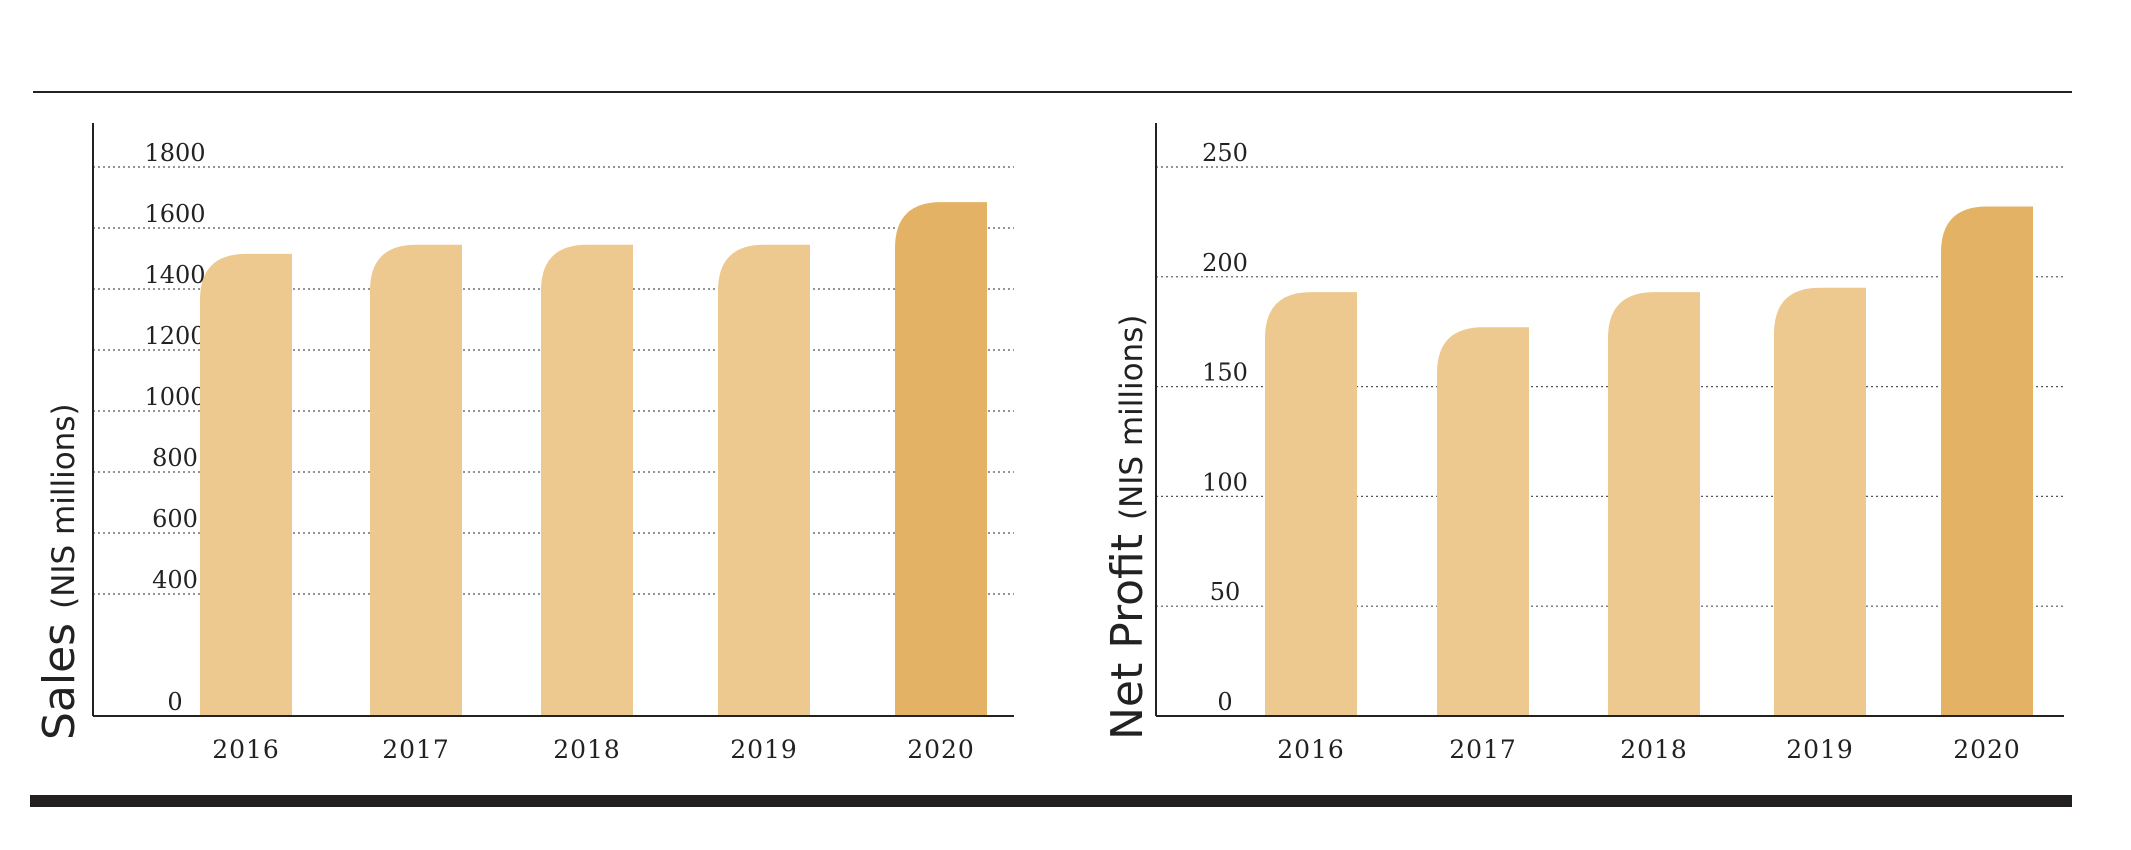 The image size is (2131, 850). I want to click on y-axis-label-main: Sales, so click(59, 674).